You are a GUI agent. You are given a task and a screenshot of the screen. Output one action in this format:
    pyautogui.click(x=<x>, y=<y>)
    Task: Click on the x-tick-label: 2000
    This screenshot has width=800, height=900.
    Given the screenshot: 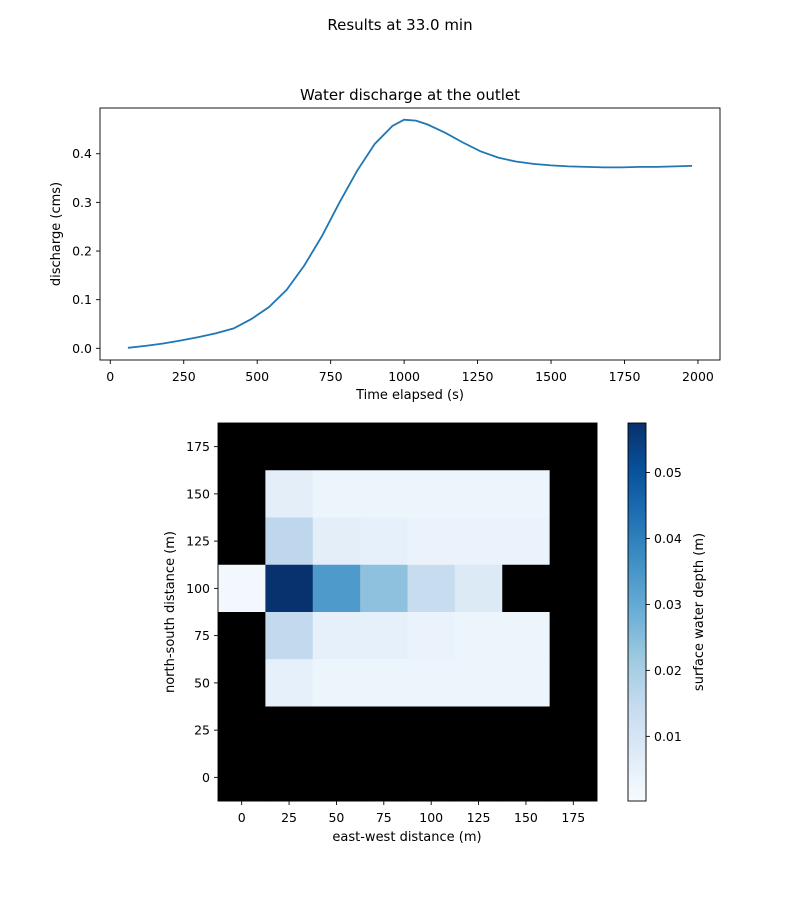 What is the action you would take?
    pyautogui.click(x=698, y=376)
    